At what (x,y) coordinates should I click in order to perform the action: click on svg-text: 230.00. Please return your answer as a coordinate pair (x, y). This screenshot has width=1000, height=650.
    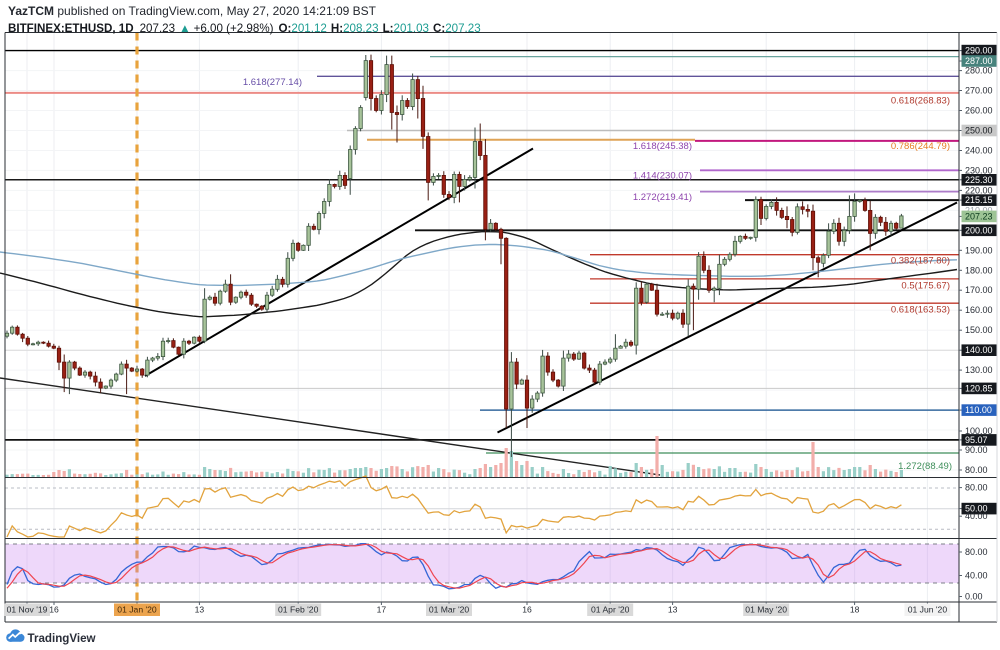
    Looking at the image, I should click on (979, 170).